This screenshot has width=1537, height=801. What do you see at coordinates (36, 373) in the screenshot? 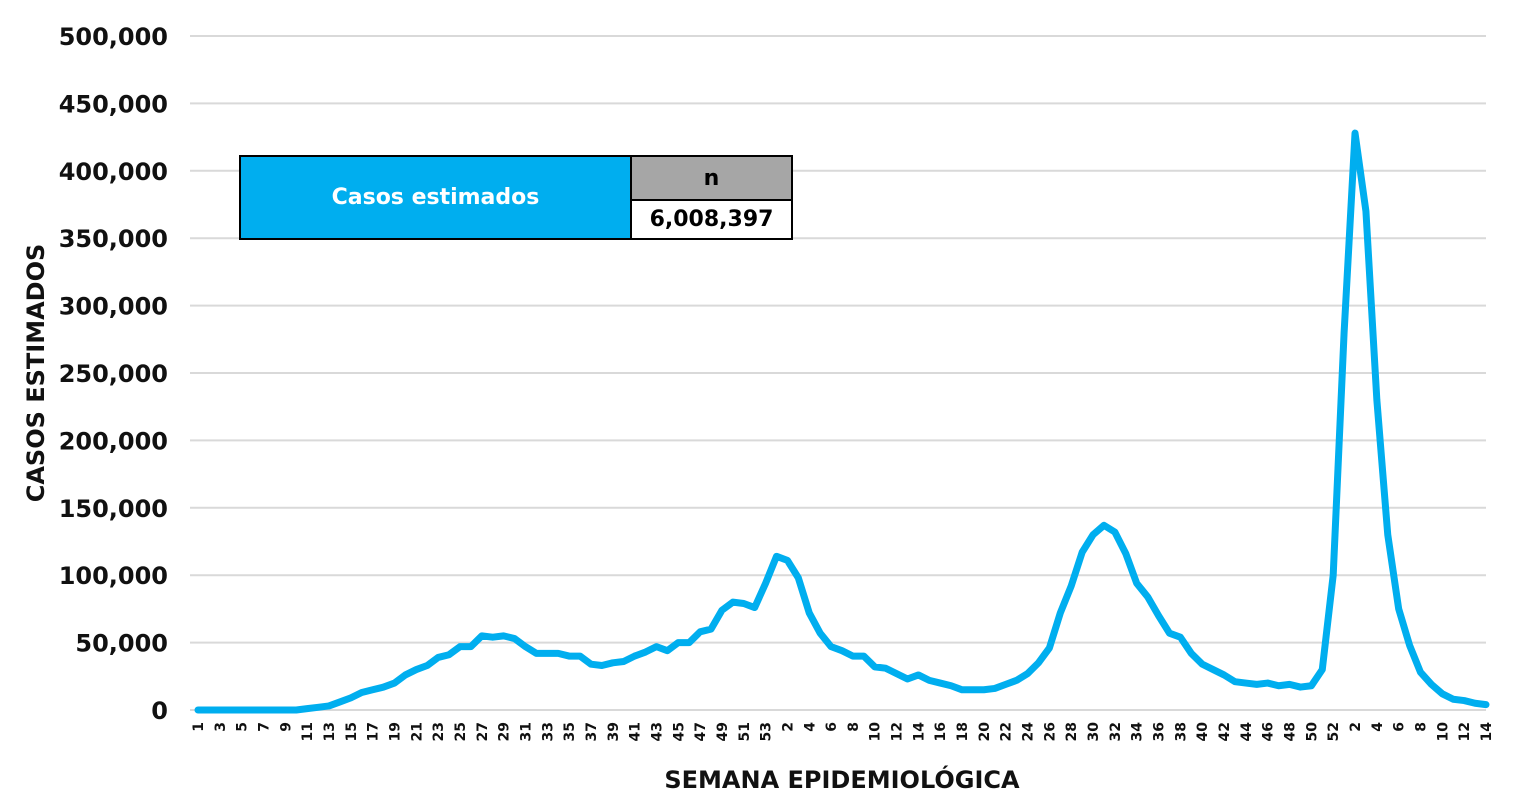
I see `y-axis-title: CASOS ESTIMADOS` at bounding box center [36, 373].